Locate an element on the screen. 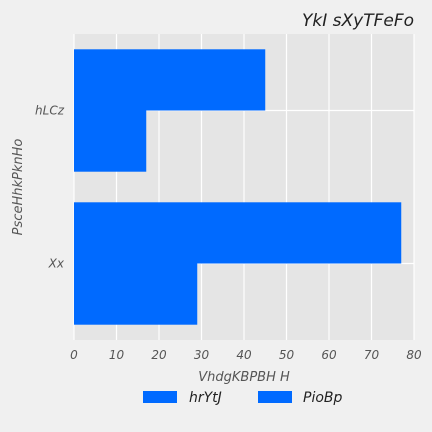 The height and width of the screenshot is (432, 432). x-axis-ticks: 0 10 20 30 40 50 60 70 80 is located at coordinates (246, 355).